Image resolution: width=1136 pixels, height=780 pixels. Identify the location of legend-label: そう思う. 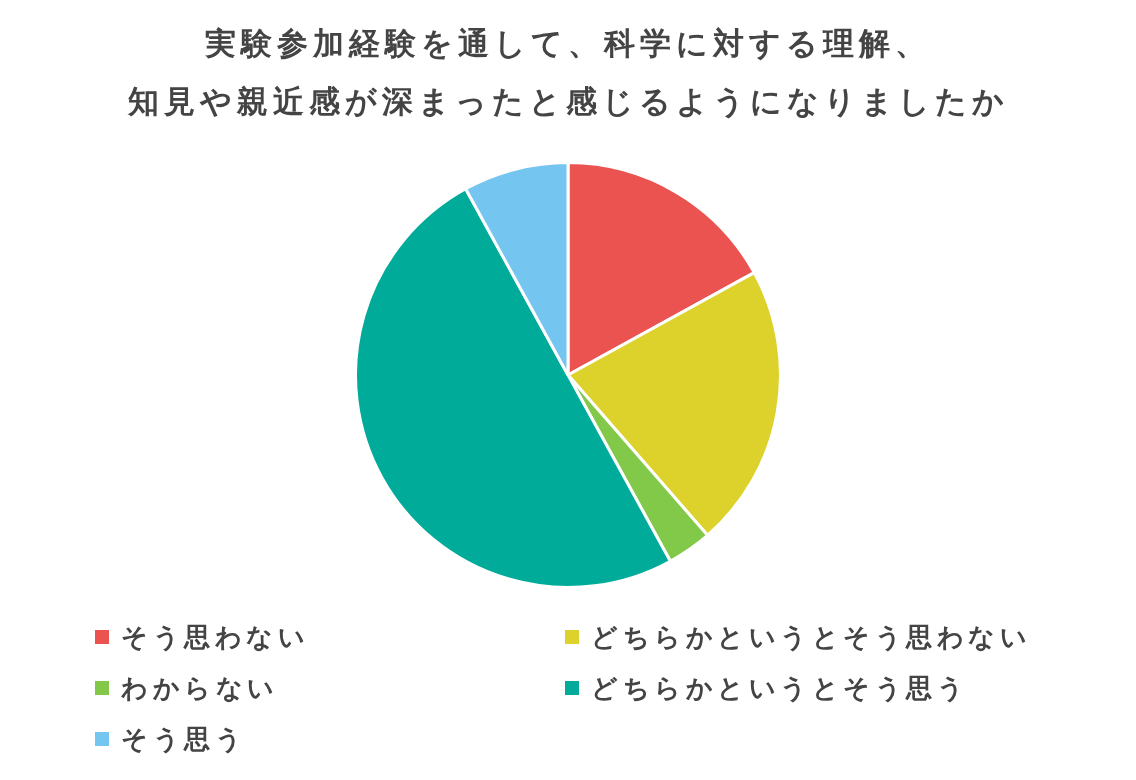
(183, 739).